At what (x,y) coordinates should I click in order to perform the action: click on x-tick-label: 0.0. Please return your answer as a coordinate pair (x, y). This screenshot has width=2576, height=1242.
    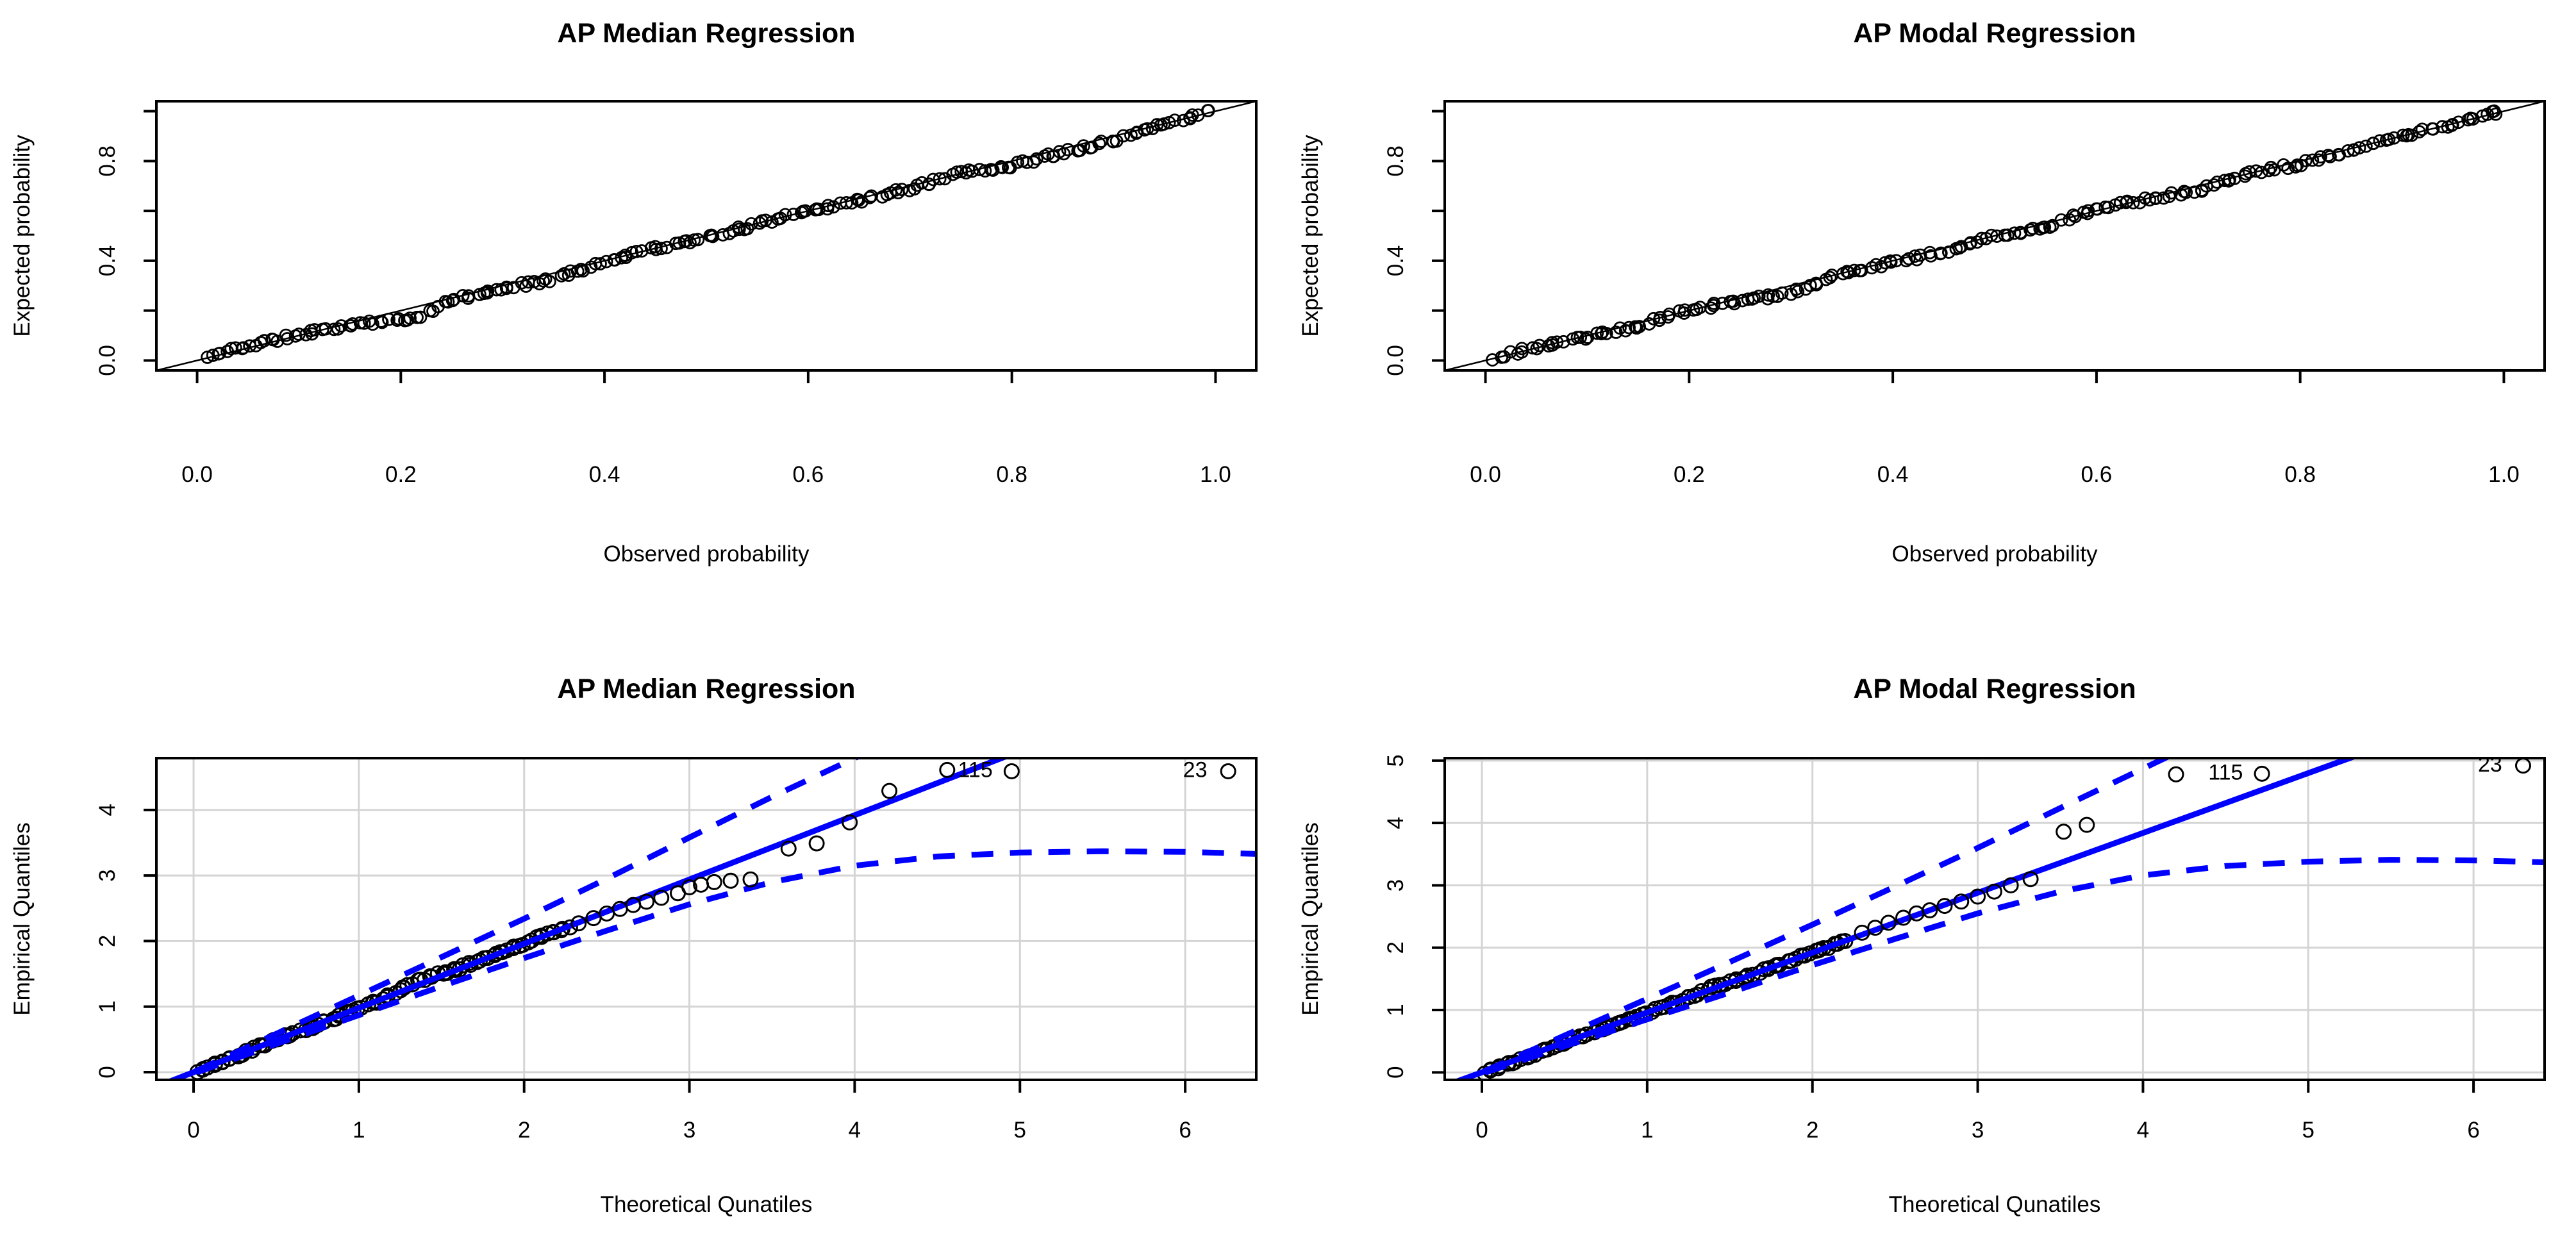
    Looking at the image, I should click on (197, 474).